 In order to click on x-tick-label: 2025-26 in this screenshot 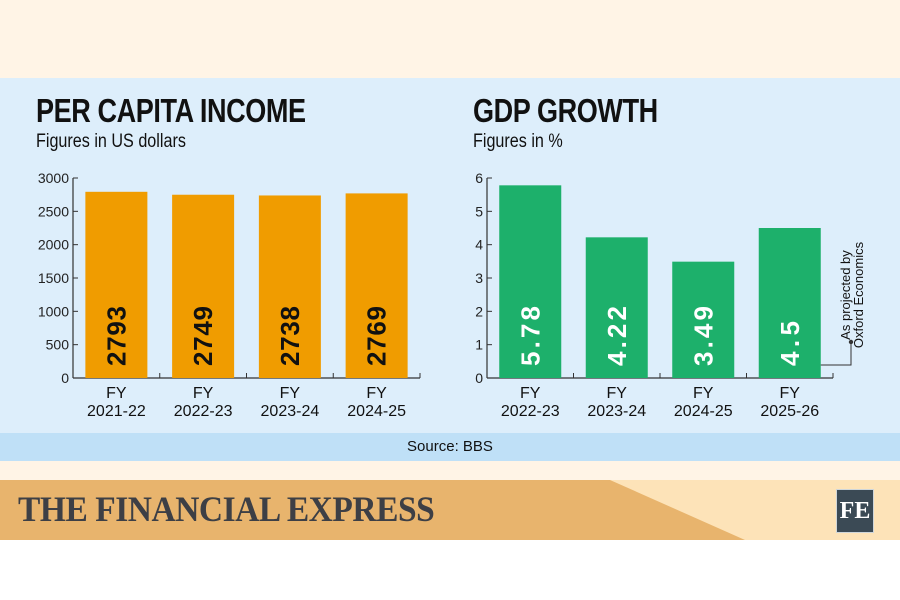, I will do `click(789, 411)`.